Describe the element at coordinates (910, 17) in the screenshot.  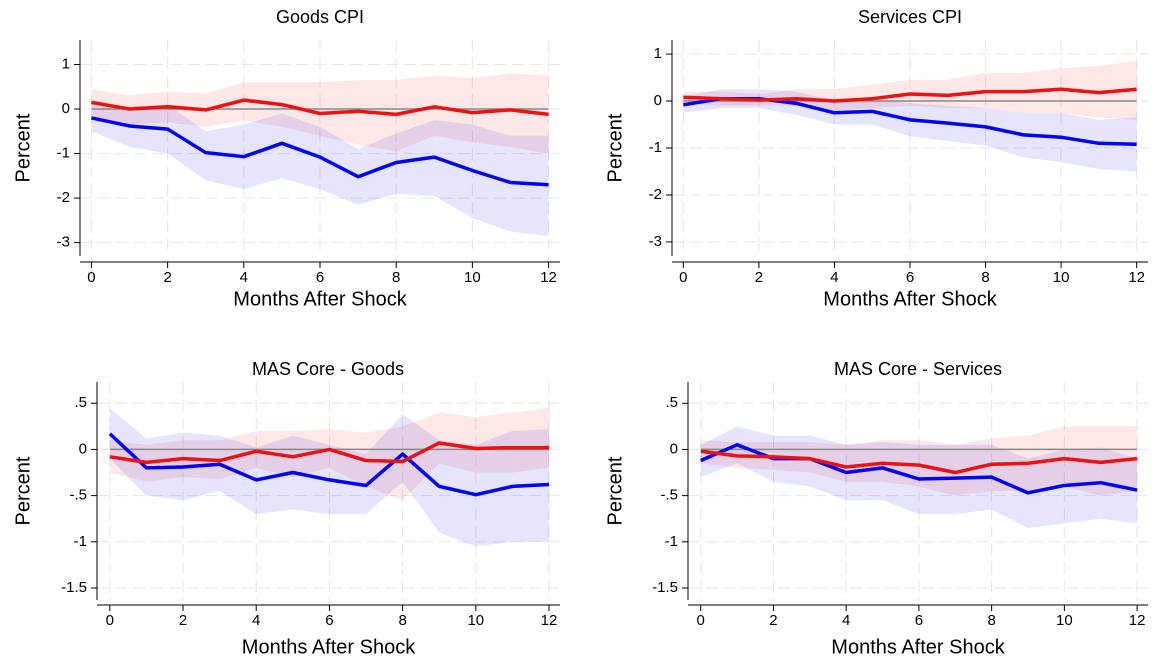
I see `chart-title: Services CPI` at that location.